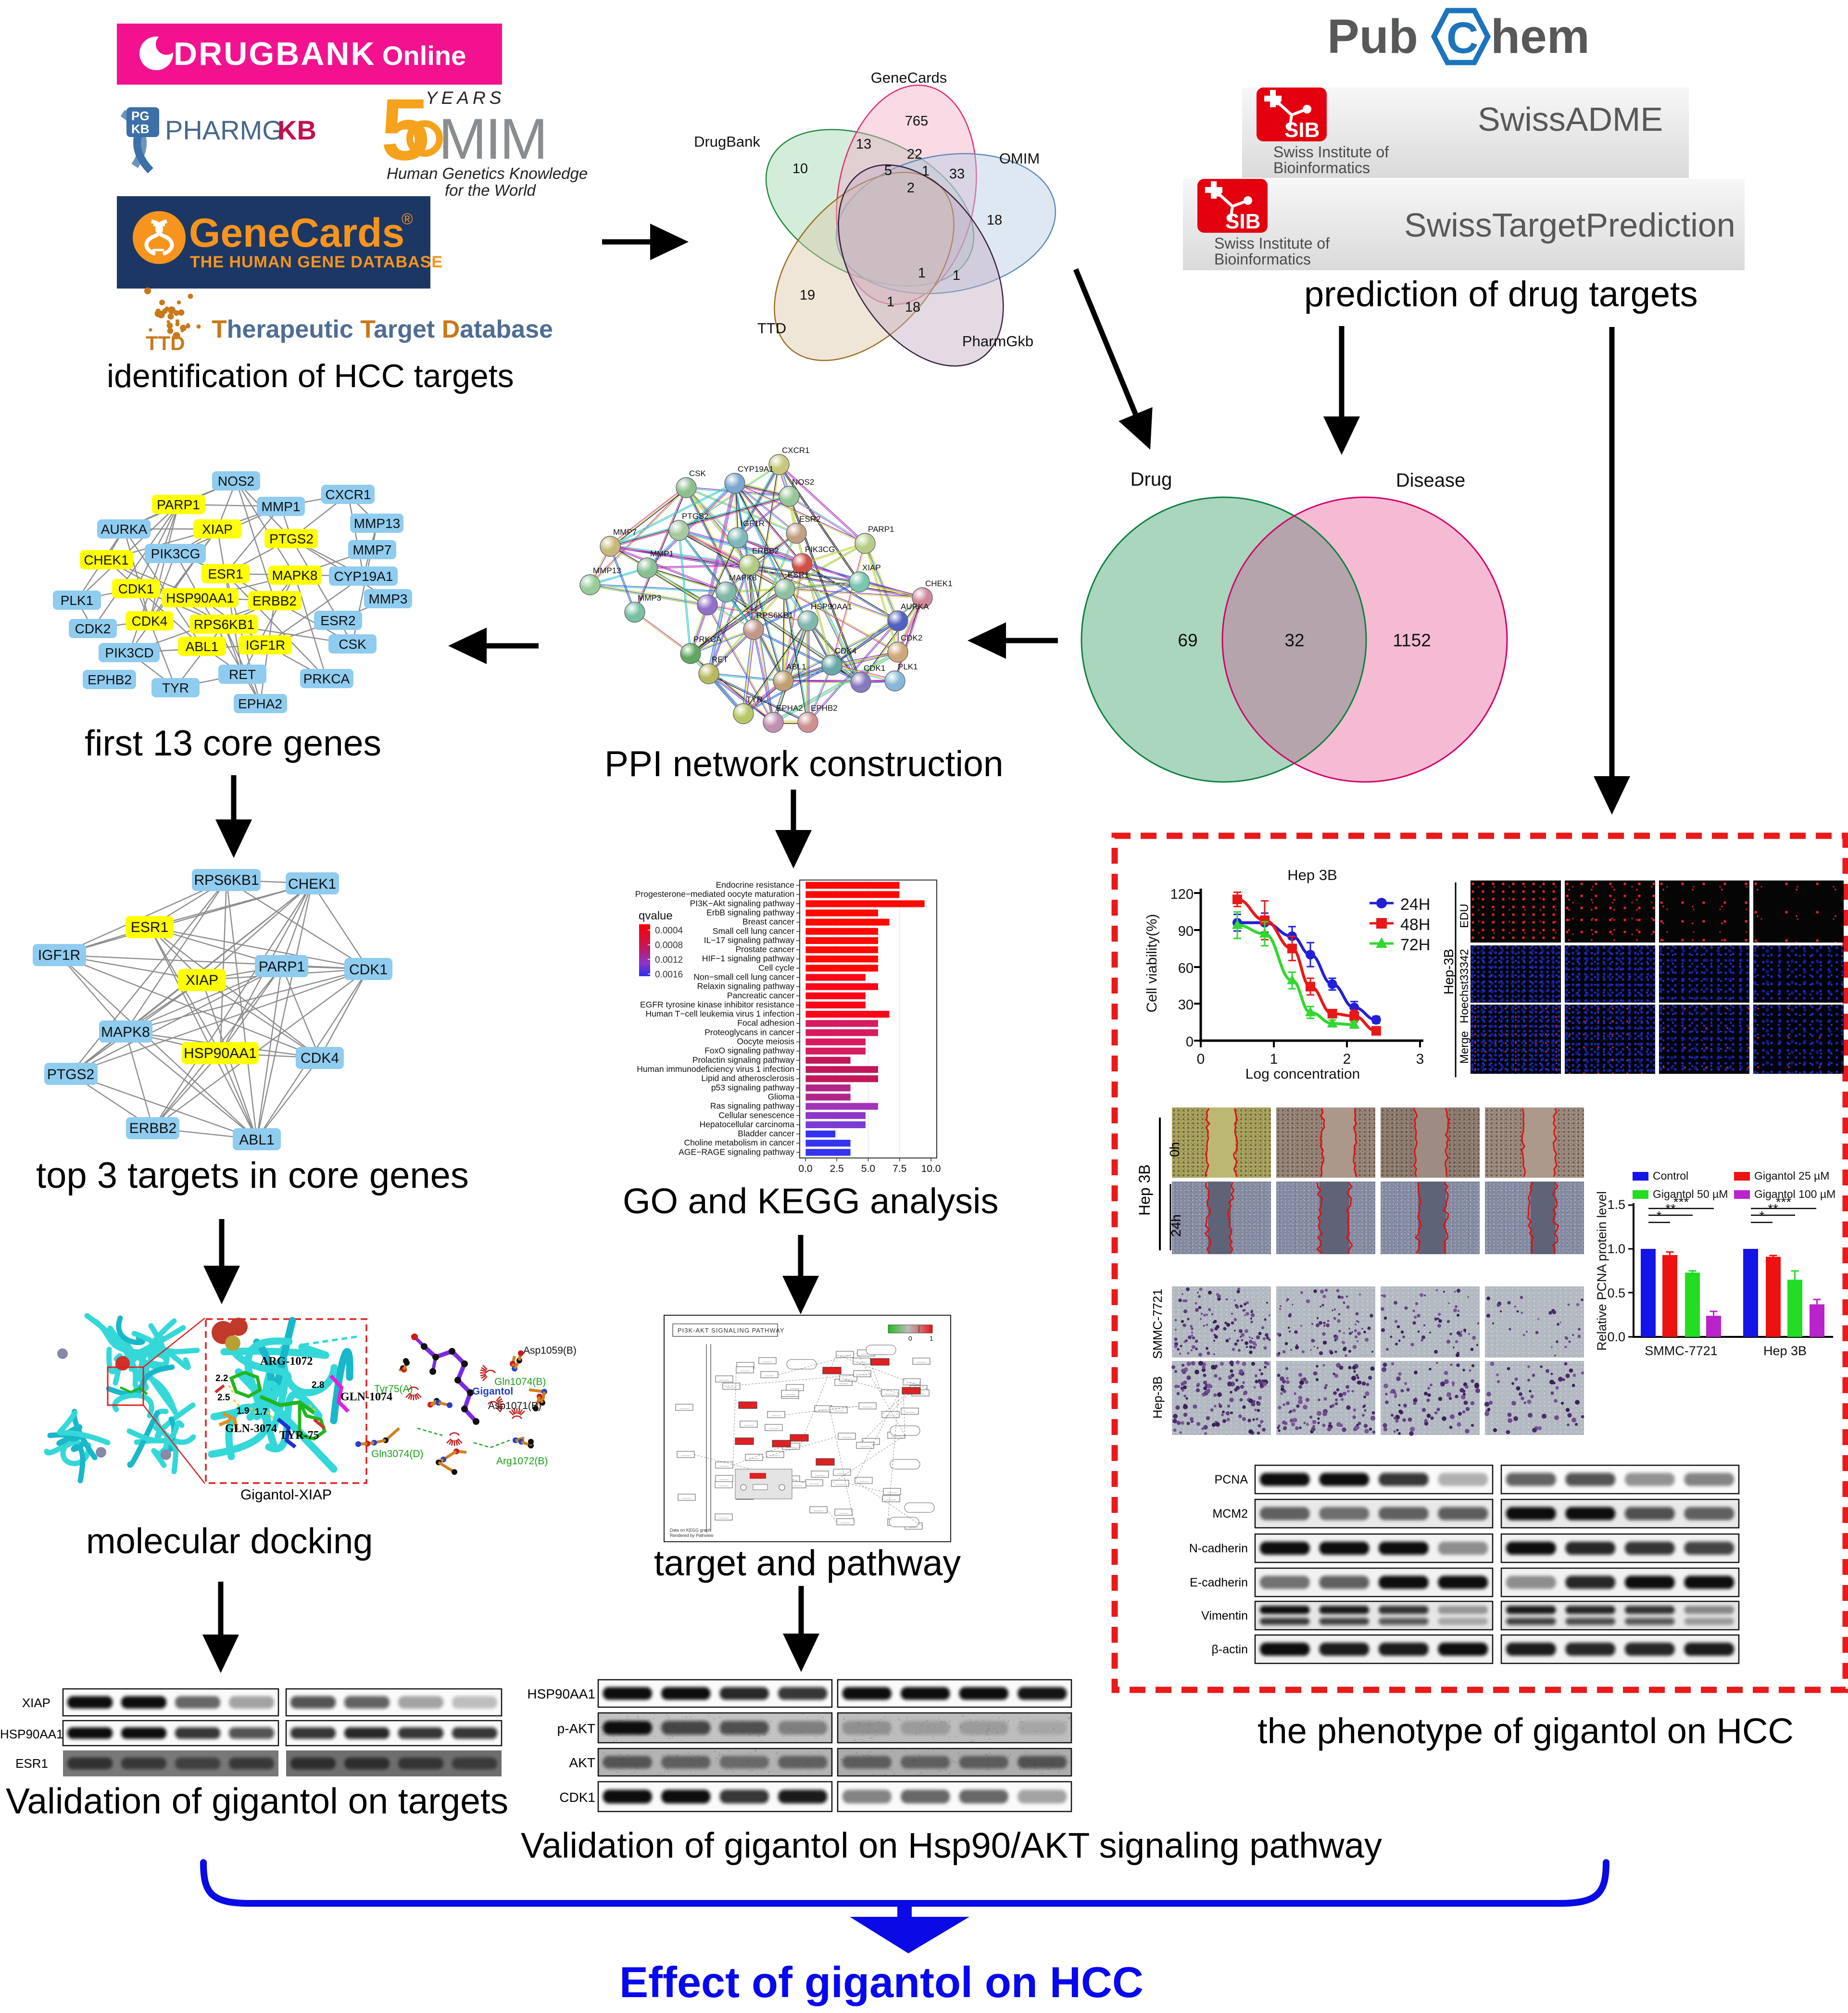 This screenshot has width=1848, height=2013. What do you see at coordinates (800, 168) in the screenshot?
I see `svg-text: 10` at bounding box center [800, 168].